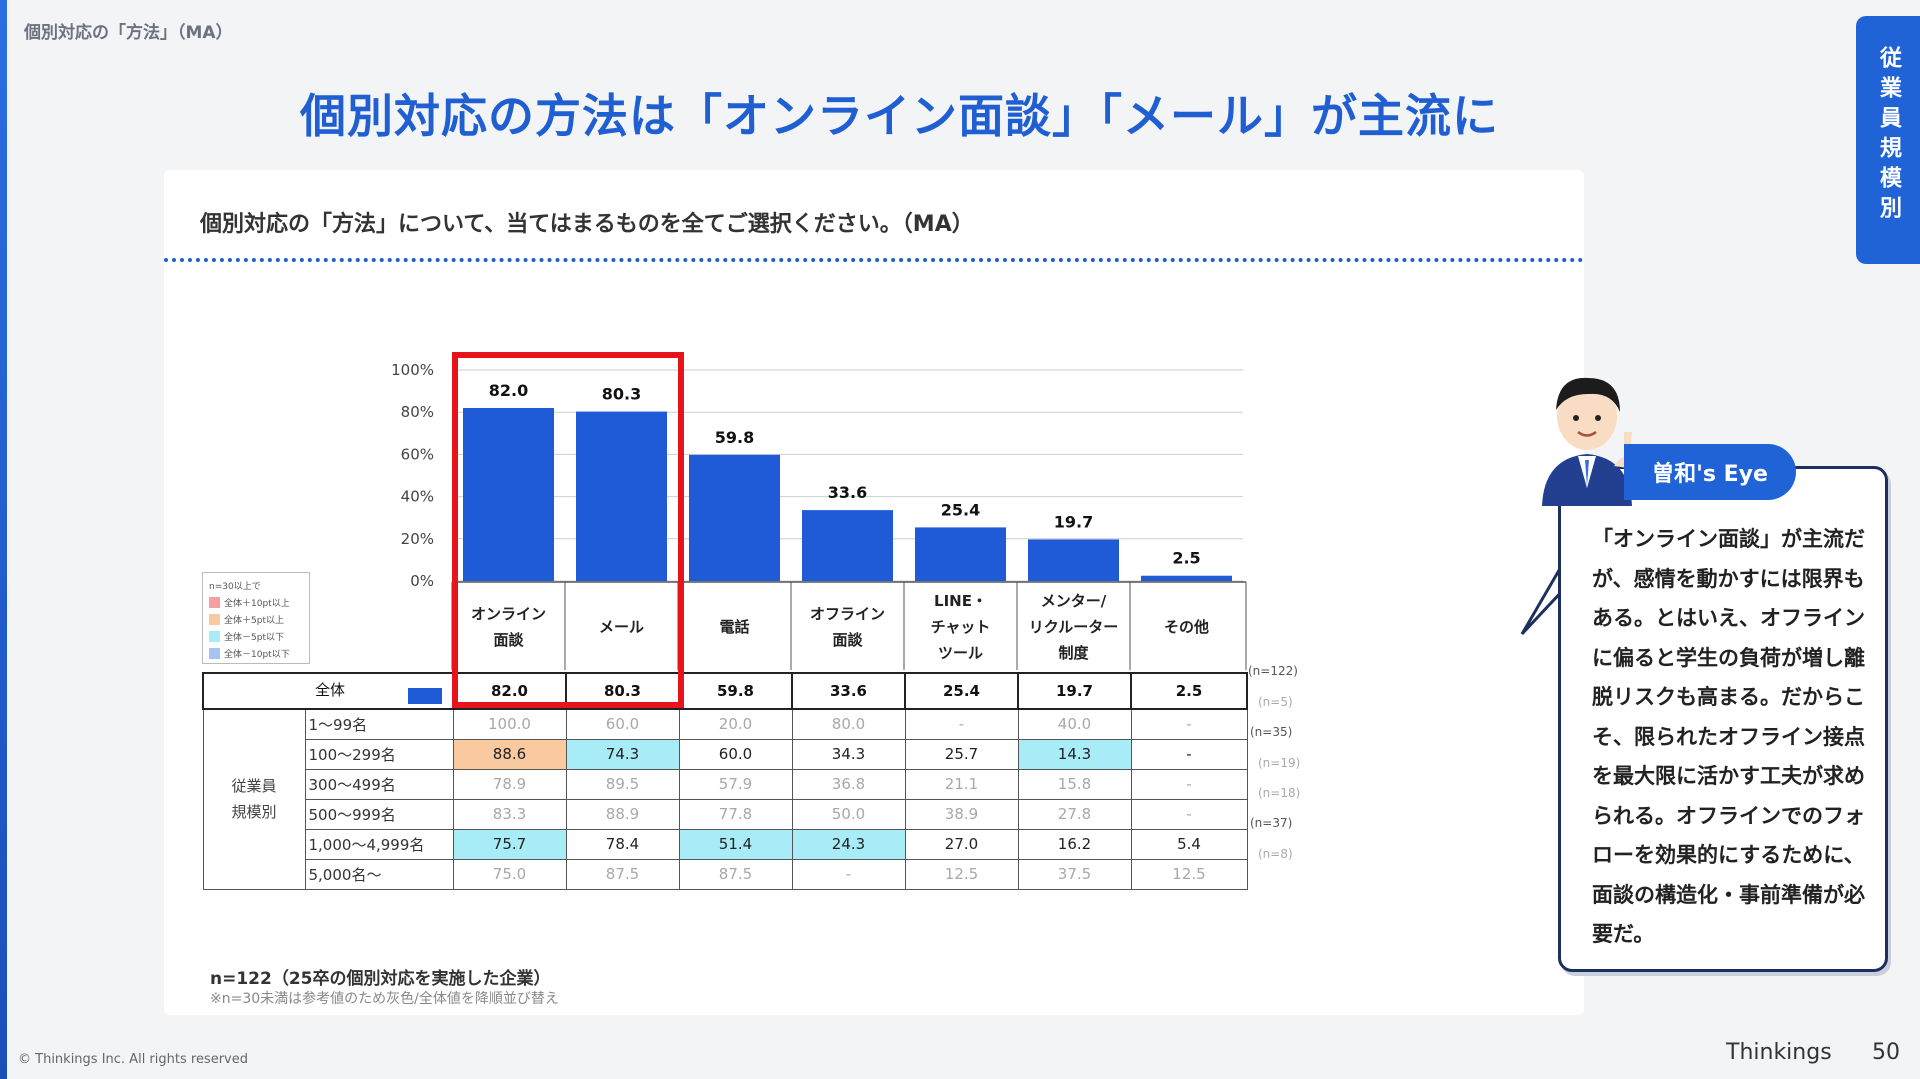  I want to click on page-title: 個別対応の方法は「オンライン面談」「メール」が主流に, so click(899, 116).